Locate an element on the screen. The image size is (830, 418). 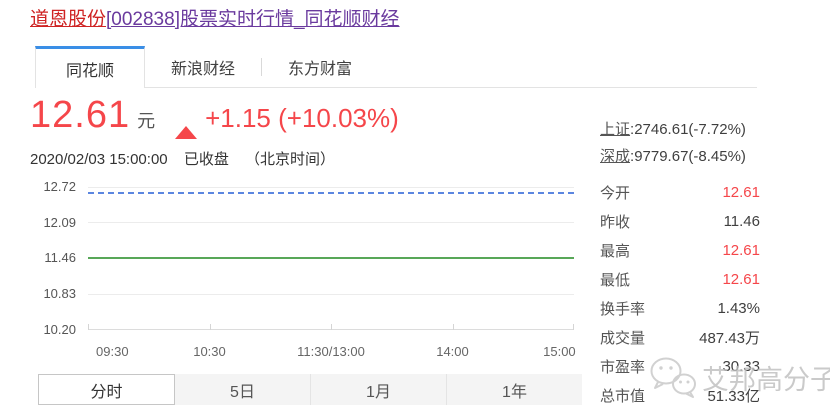
tab-eastmoney: 东方财富 is located at coordinates (319, 69).